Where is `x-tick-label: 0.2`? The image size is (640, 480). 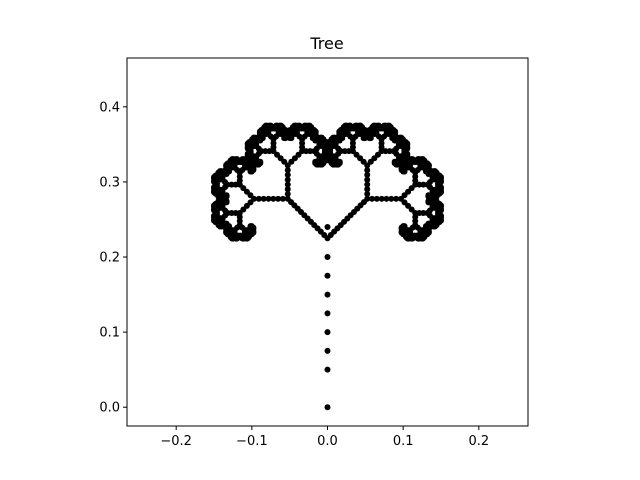
x-tick-label: 0.2 is located at coordinates (478, 441).